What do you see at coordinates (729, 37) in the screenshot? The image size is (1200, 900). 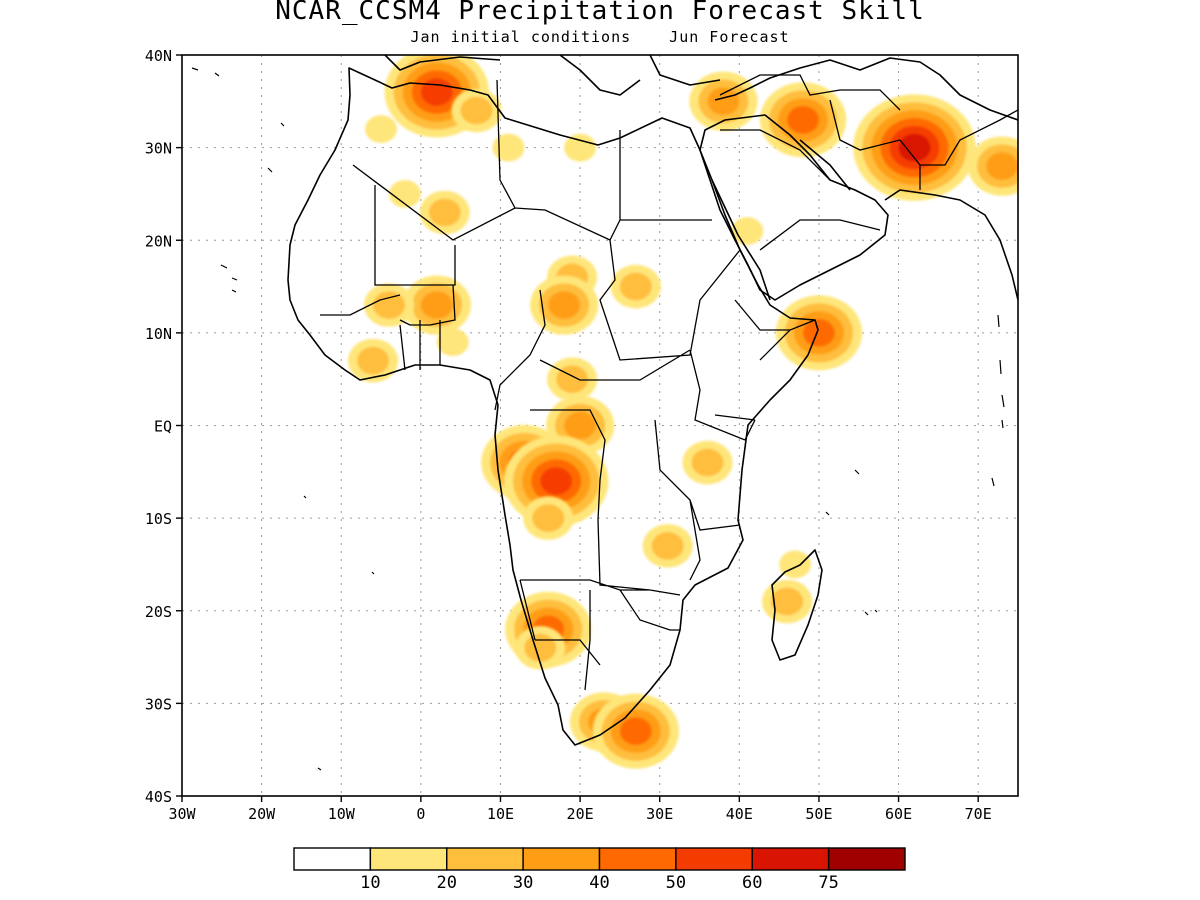 I see `subtitle-forecast-month: Jun Forecast` at bounding box center [729, 37].